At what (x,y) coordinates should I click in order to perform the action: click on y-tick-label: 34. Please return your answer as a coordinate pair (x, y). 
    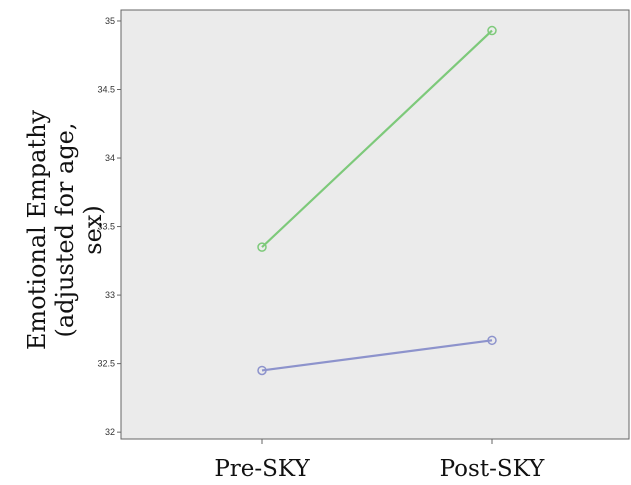
    Looking at the image, I should click on (110, 158).